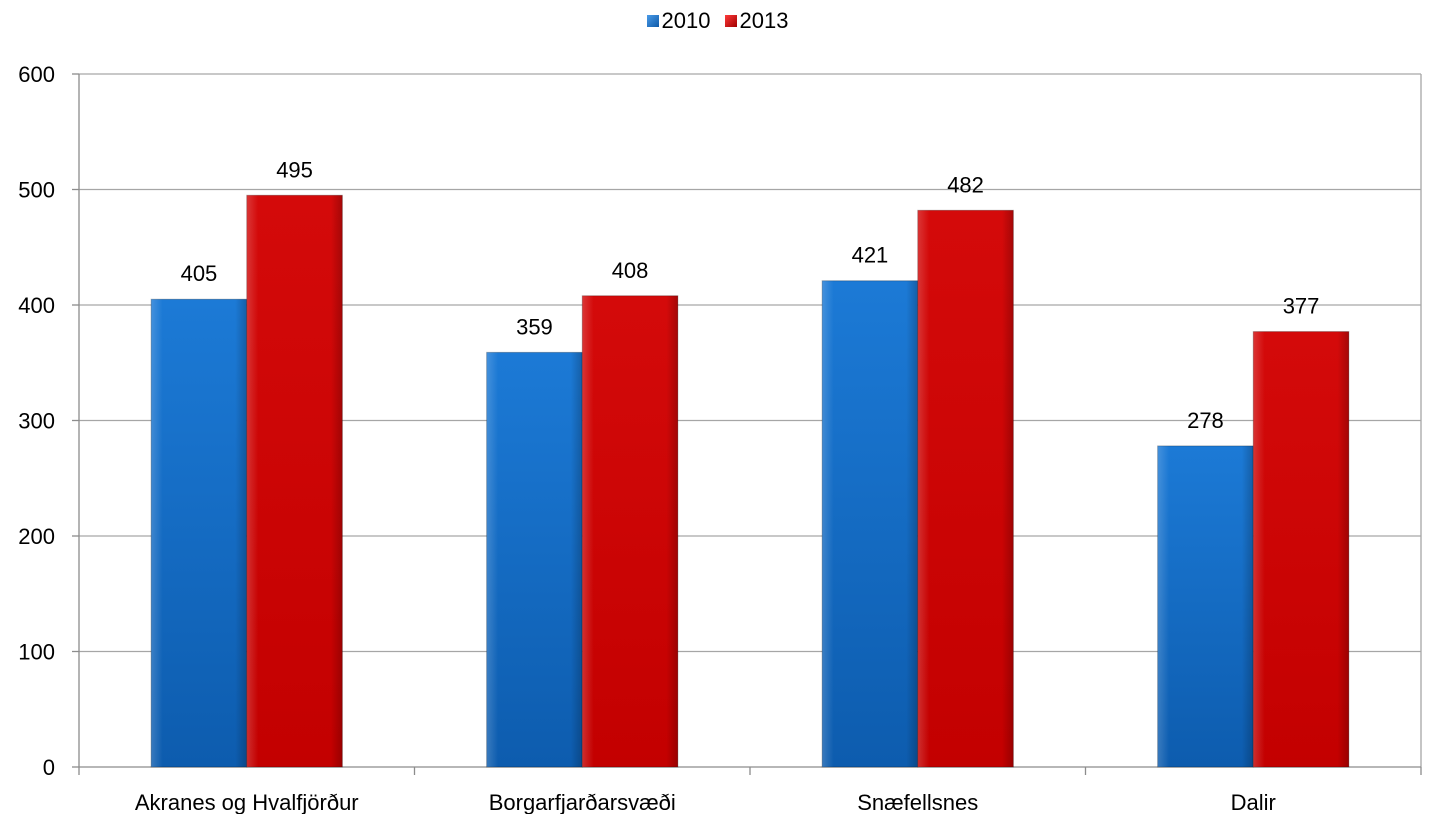 The height and width of the screenshot is (814, 1435). What do you see at coordinates (199, 273) in the screenshot?
I see `data-label: 405` at bounding box center [199, 273].